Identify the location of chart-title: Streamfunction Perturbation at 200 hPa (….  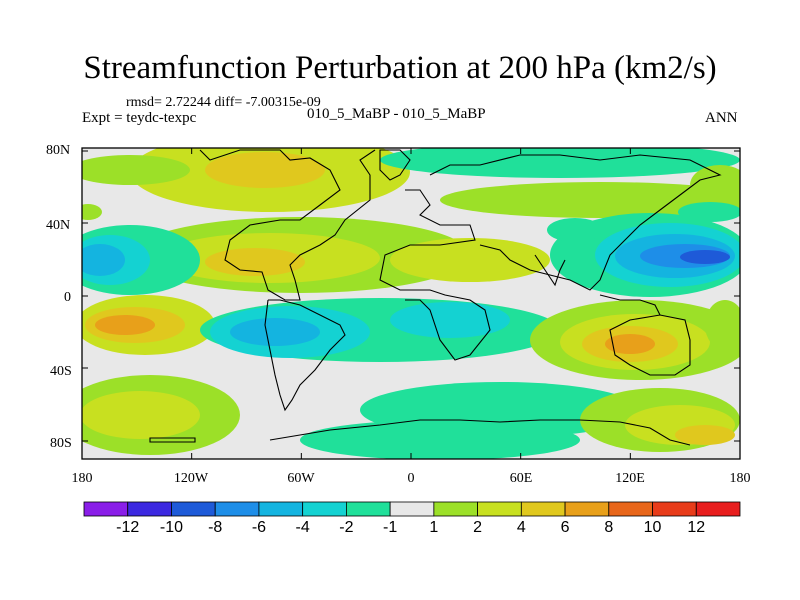
(400, 68).